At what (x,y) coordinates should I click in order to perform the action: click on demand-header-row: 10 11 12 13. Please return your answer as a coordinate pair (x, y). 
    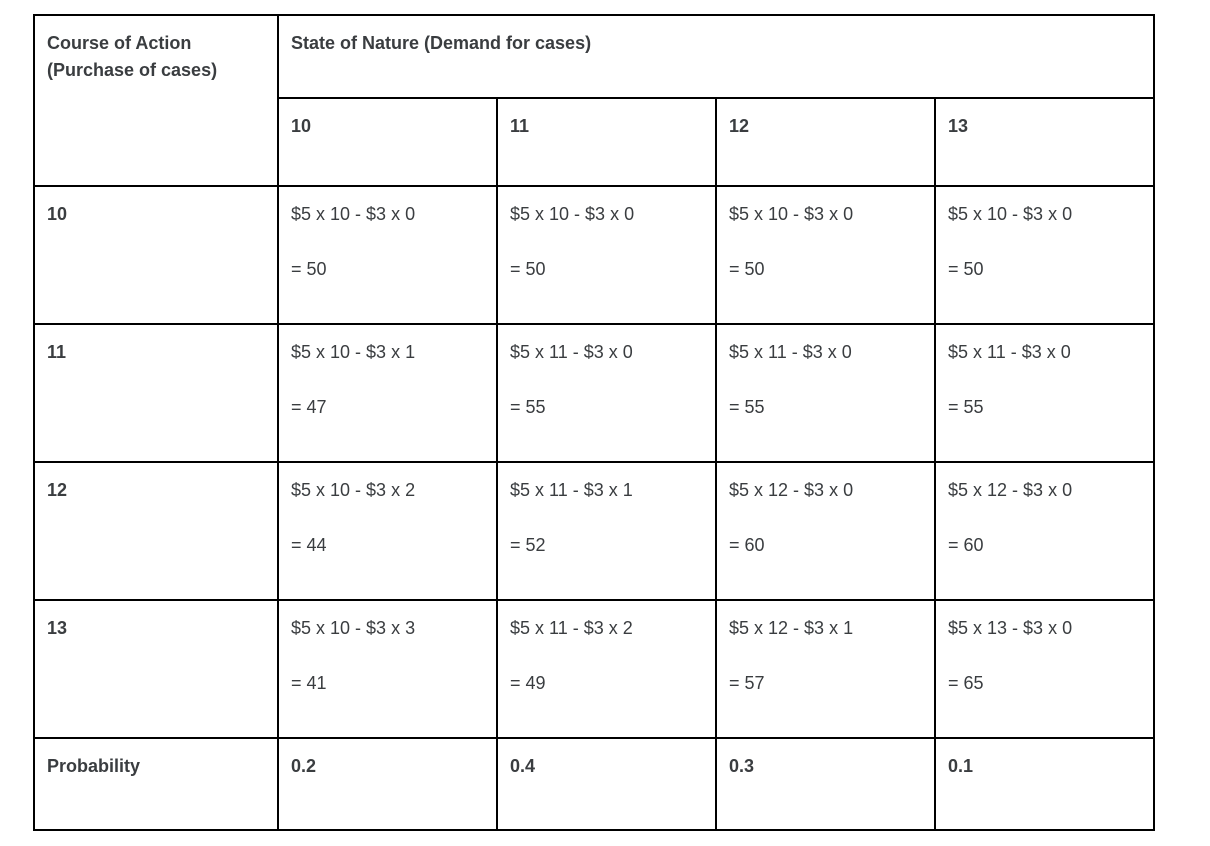
    Looking at the image, I should click on (595, 142).